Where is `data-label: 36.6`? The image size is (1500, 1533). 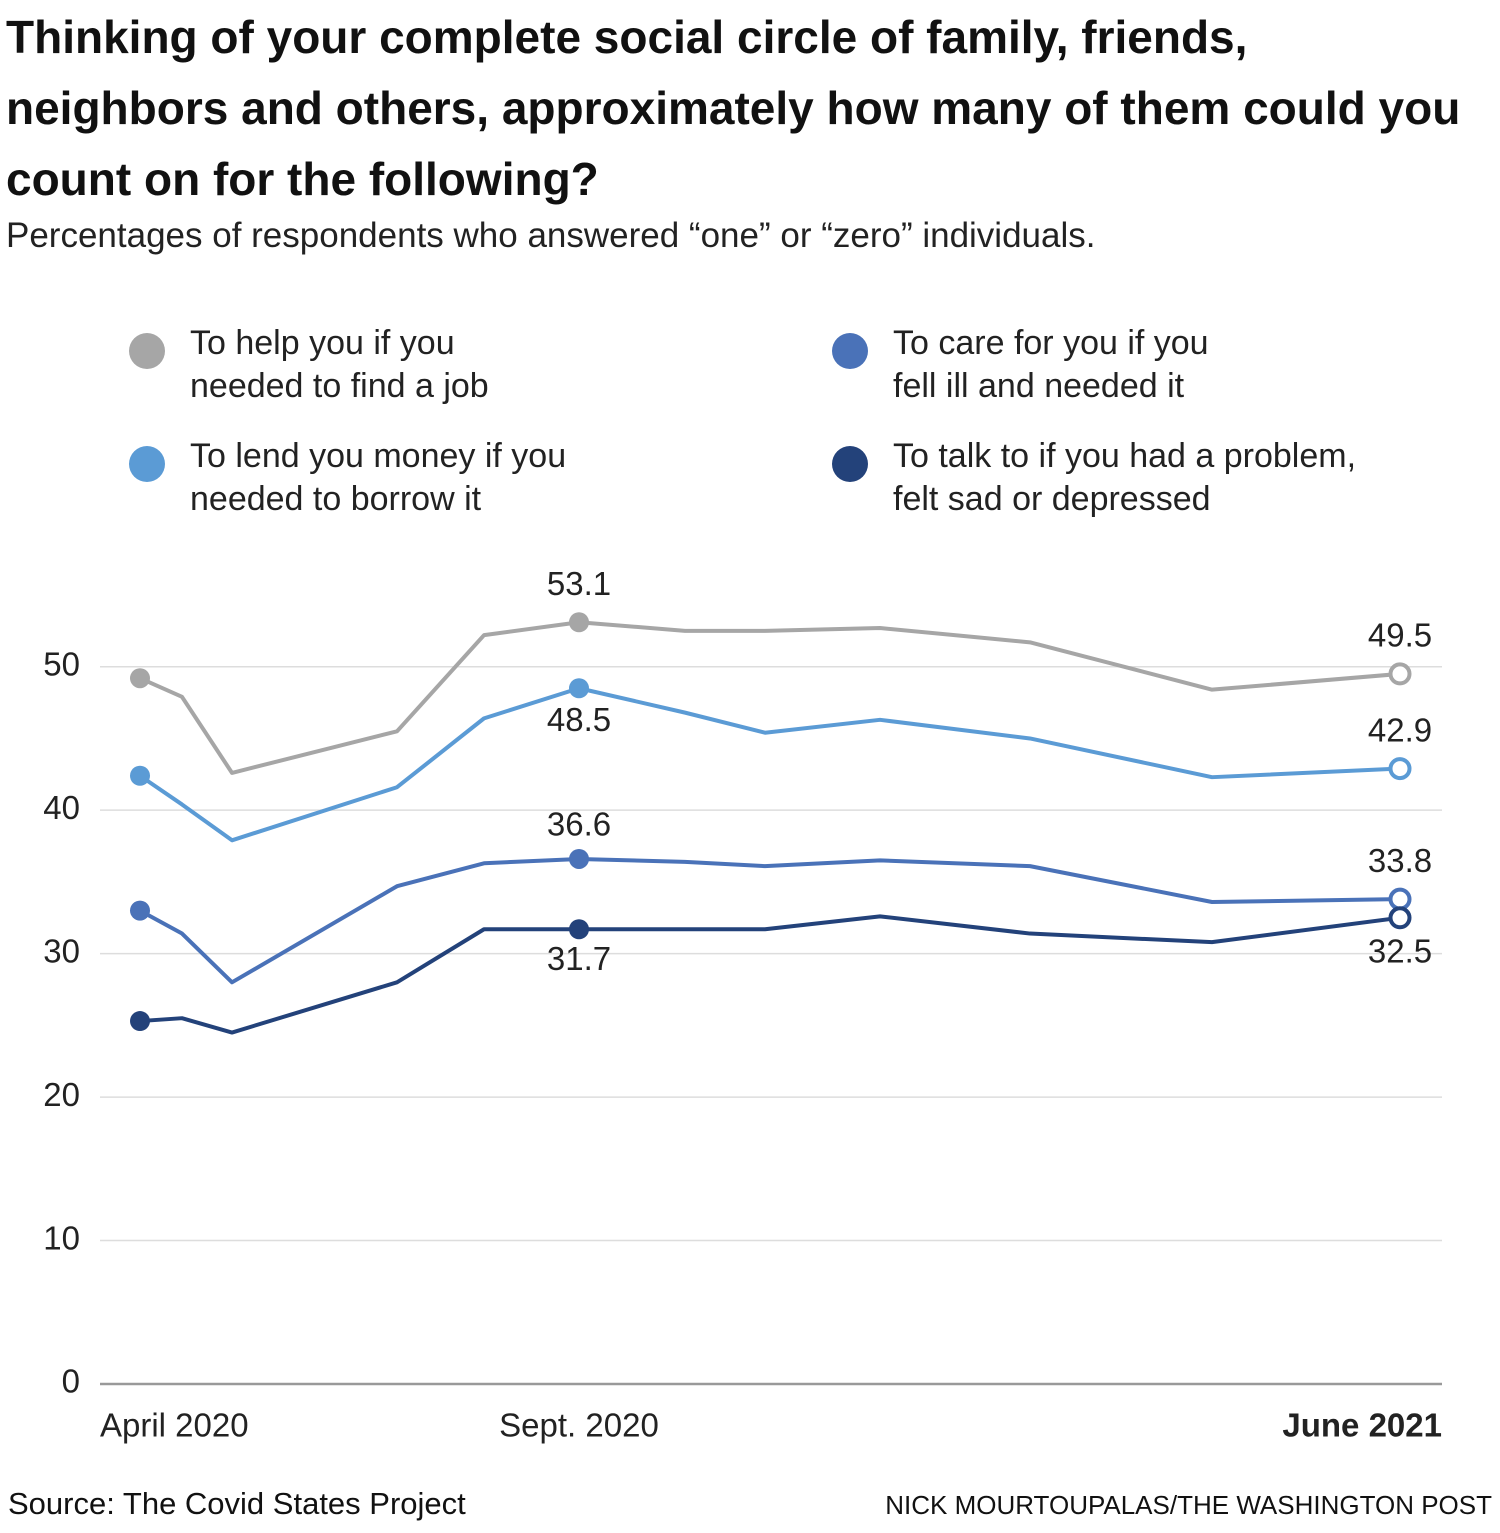 data-label: 36.6 is located at coordinates (579, 824).